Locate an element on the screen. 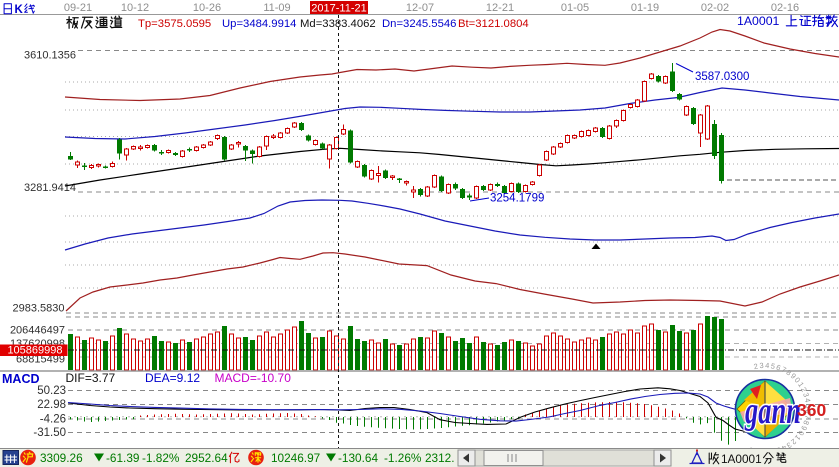 The image size is (839, 467). svg-text: -1.26% is located at coordinates (403, 458).